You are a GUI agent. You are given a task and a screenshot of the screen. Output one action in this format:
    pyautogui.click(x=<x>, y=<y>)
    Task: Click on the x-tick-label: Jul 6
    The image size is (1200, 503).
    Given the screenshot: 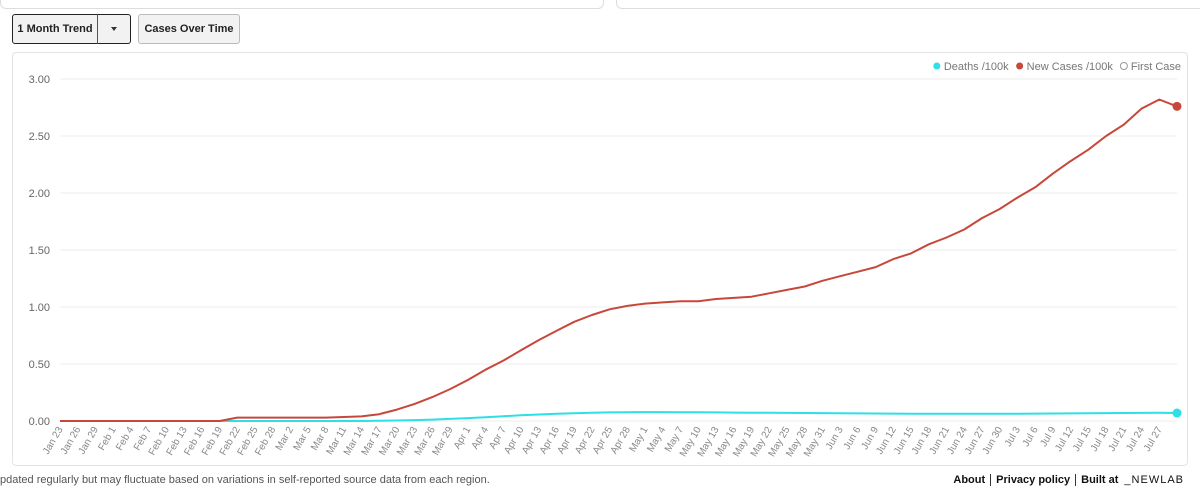 What is the action you would take?
    pyautogui.click(x=1031, y=437)
    